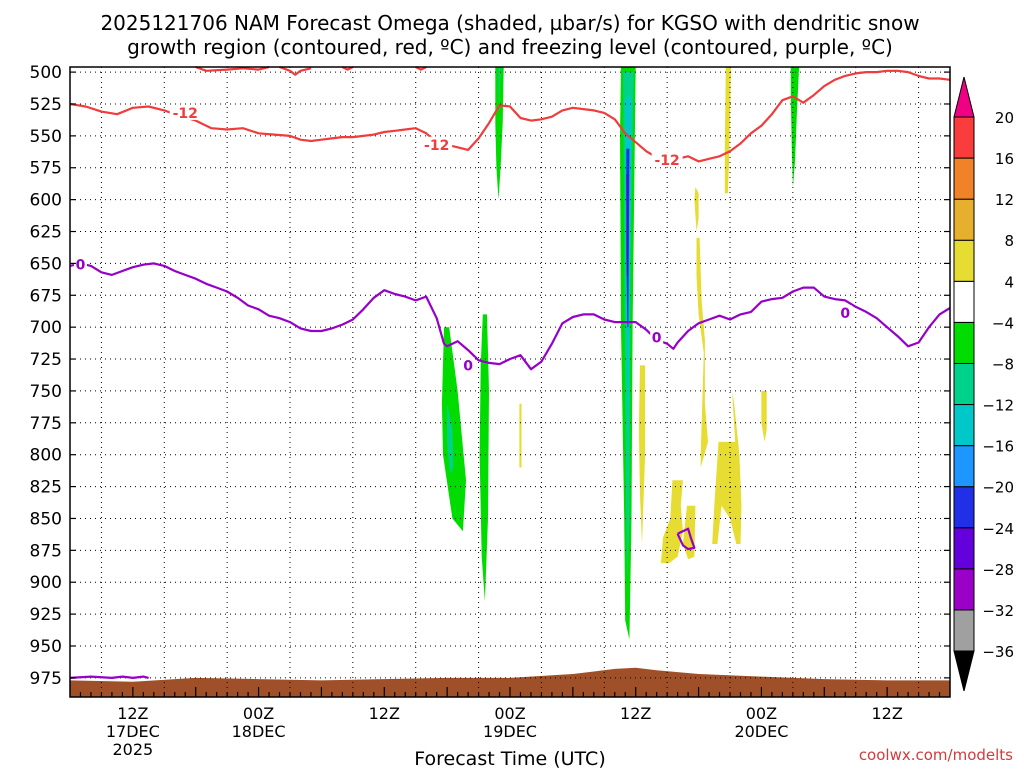 Image resolution: width=1024 pixels, height=772 pixels. What do you see at coordinates (998, 529) in the screenshot?
I see `colorbar-label: −24` at bounding box center [998, 529].